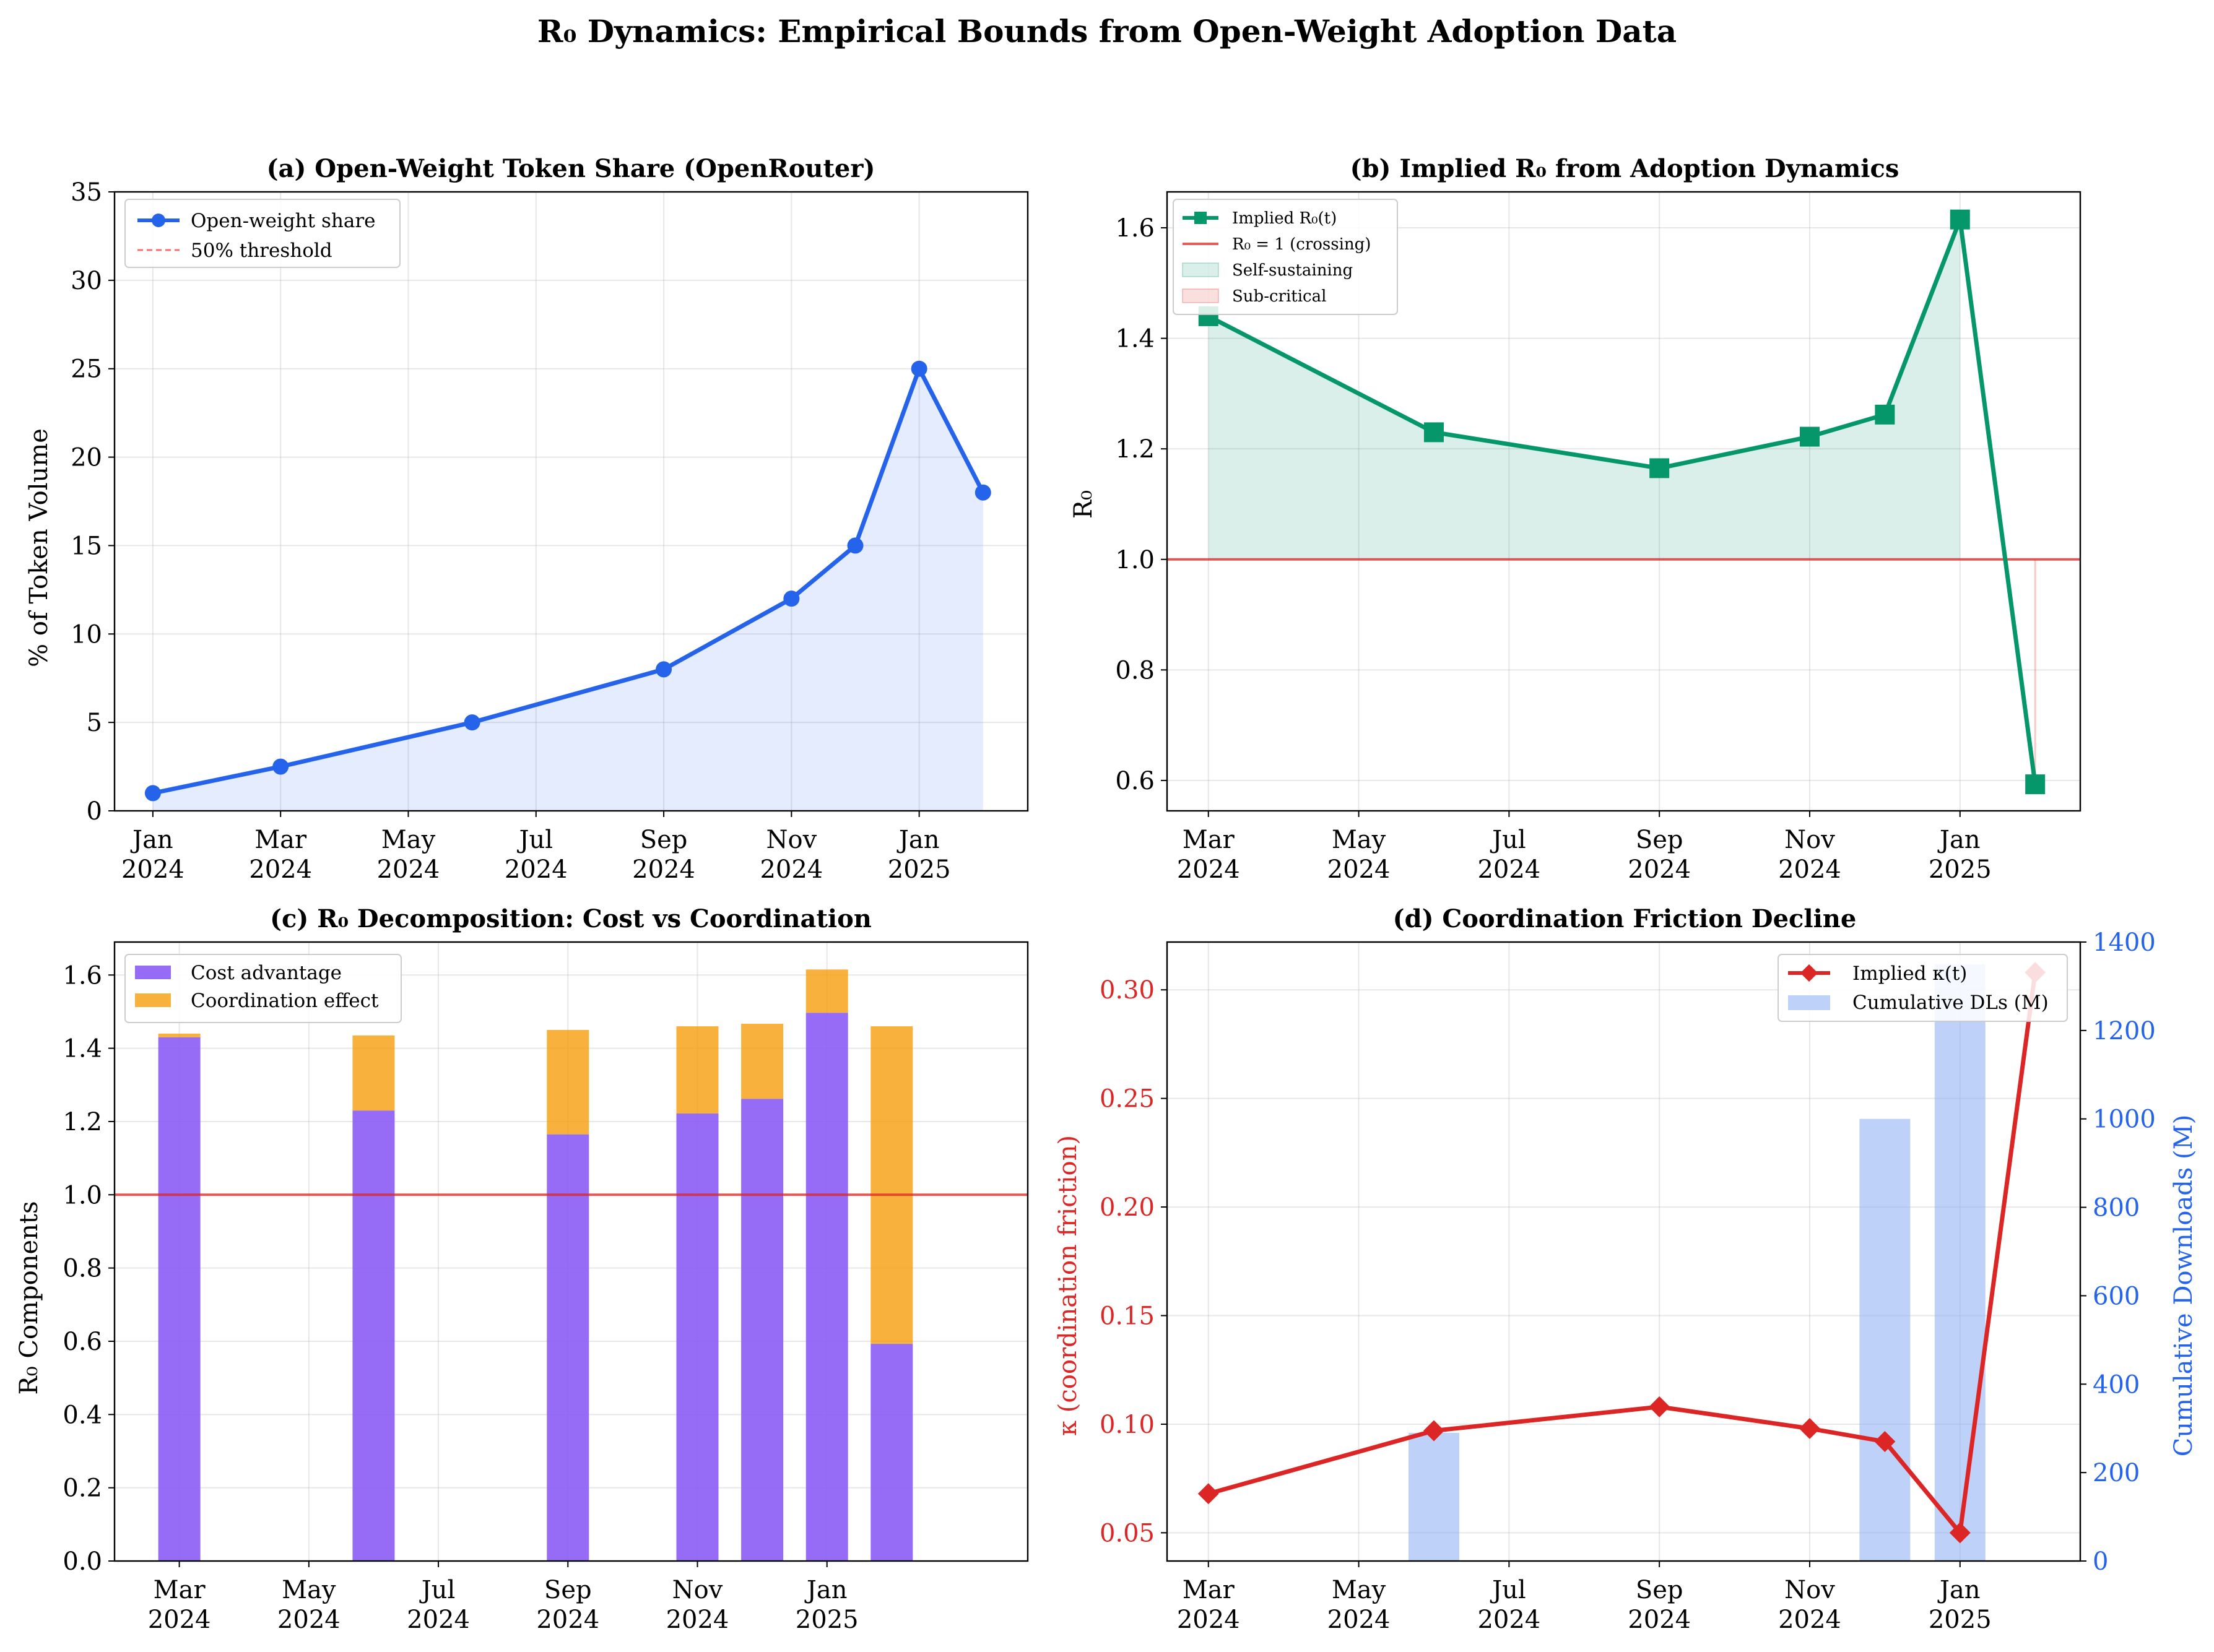 The image size is (2214, 1652). I want to click on panel-d-ylabel-left: κ (coordination friction), so click(1068, 1285).